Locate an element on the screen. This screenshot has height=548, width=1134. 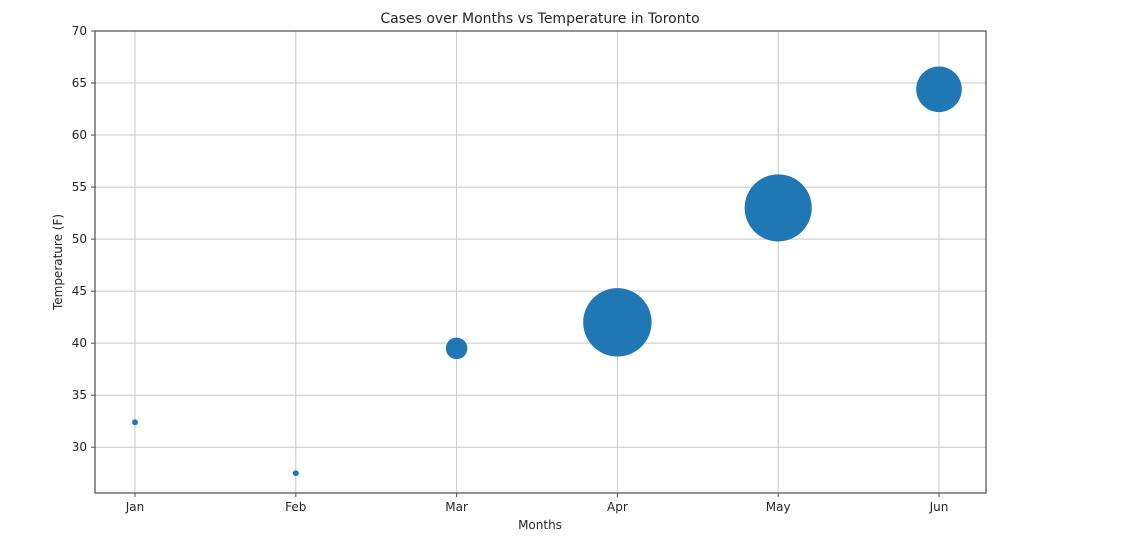
y-tick-label: 45 is located at coordinates (79, 291).